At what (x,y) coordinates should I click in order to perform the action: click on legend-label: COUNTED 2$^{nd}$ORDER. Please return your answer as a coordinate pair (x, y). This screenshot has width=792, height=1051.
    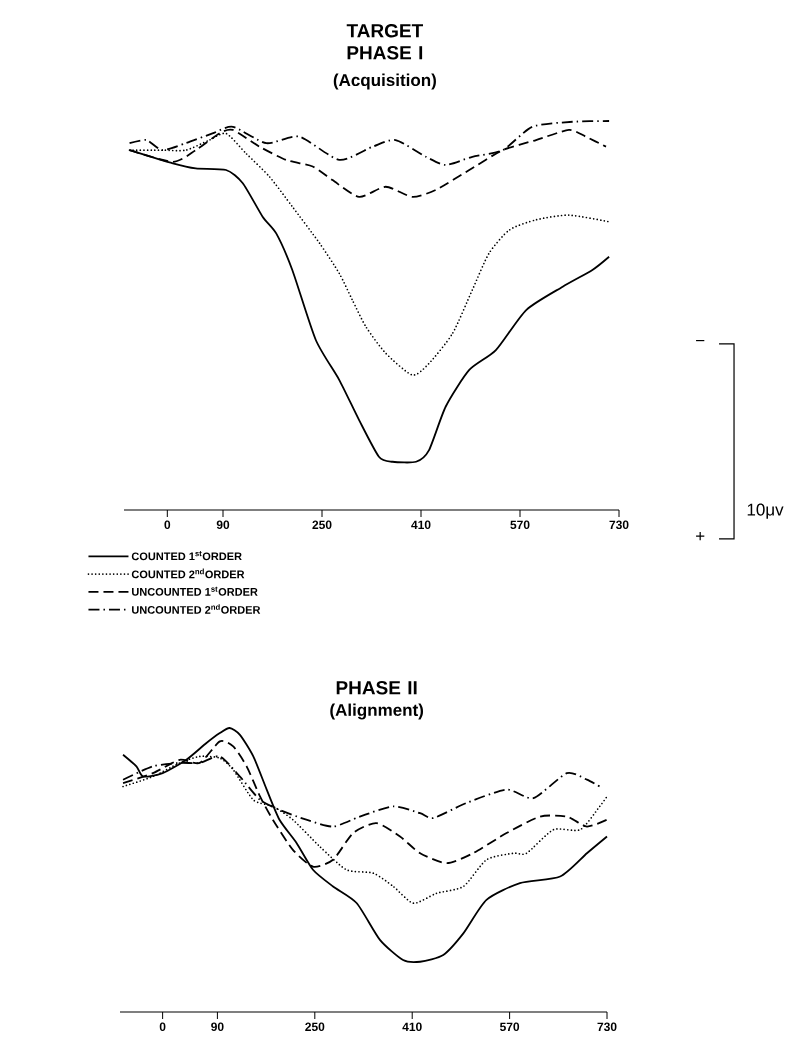
    Looking at the image, I should click on (188, 573).